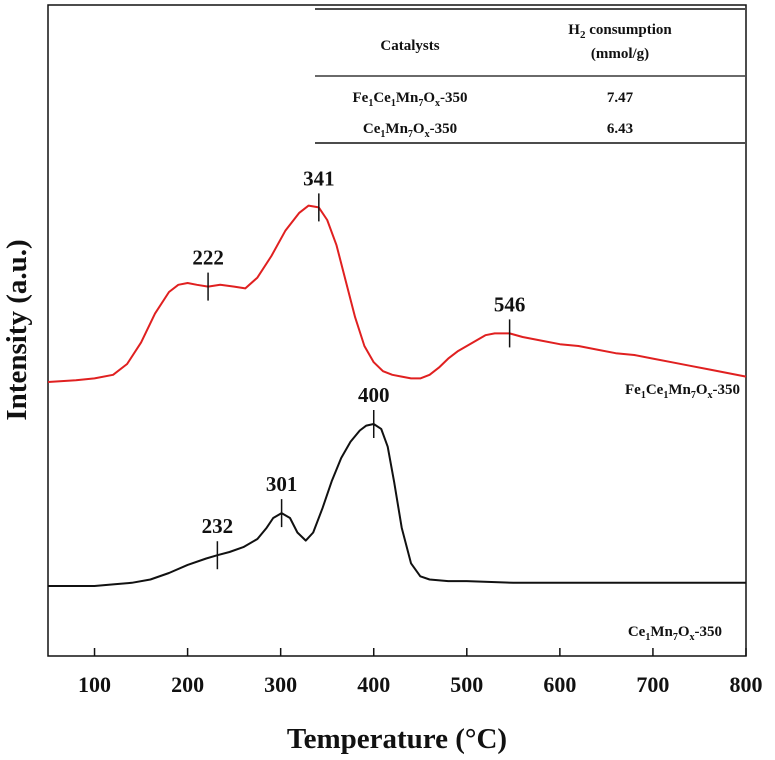 This screenshot has width=775, height=760. Describe the element at coordinates (682, 391) in the screenshot. I see `series-label-fe1ce1mn7ox: Fe1Ce1Mn7Ox-350` at that location.